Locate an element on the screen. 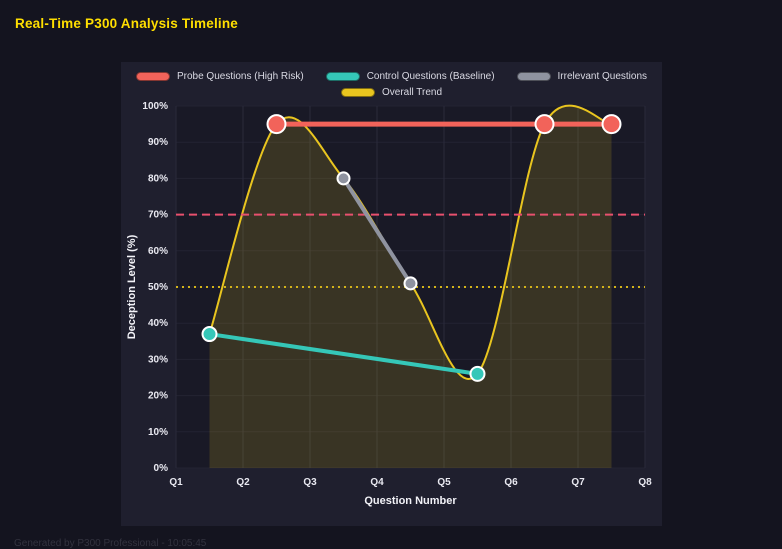  x-tick-label: Q3 is located at coordinates (310, 482).